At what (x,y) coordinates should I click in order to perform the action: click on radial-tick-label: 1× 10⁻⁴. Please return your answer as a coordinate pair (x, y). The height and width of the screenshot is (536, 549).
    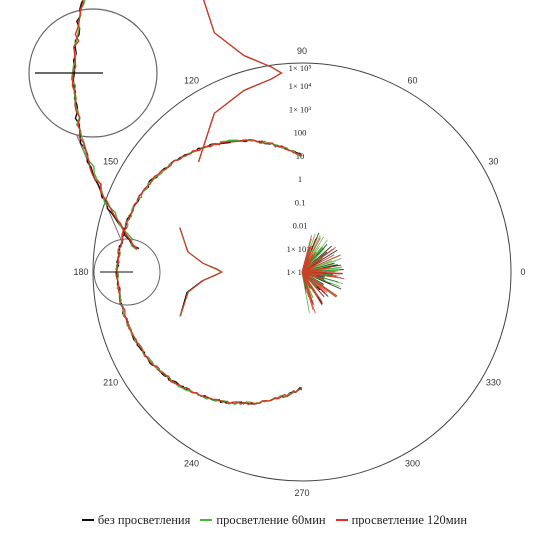
    Looking at the image, I should click on (299, 272).